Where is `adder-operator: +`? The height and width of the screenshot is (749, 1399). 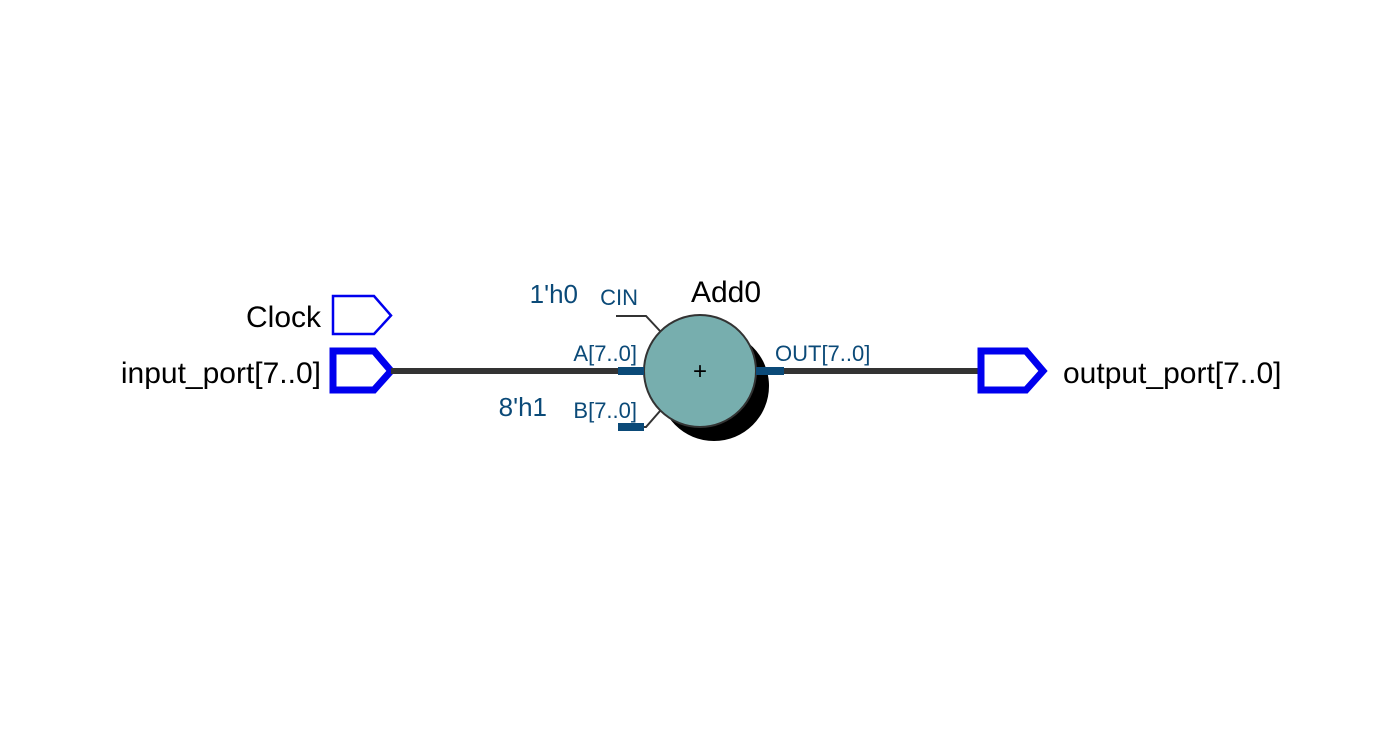 adder-operator: + is located at coordinates (700, 371).